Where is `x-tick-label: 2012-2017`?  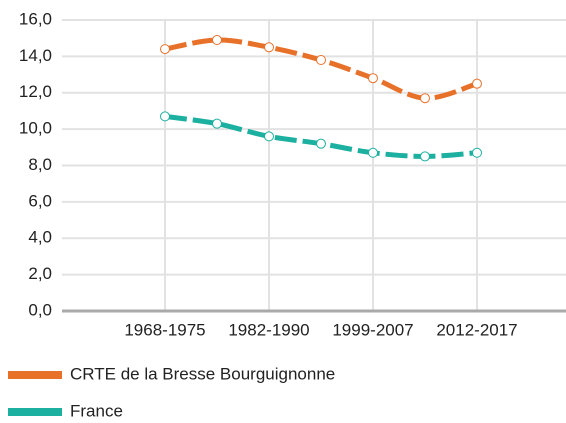 x-tick-label: 2012-2017 is located at coordinates (476, 329).